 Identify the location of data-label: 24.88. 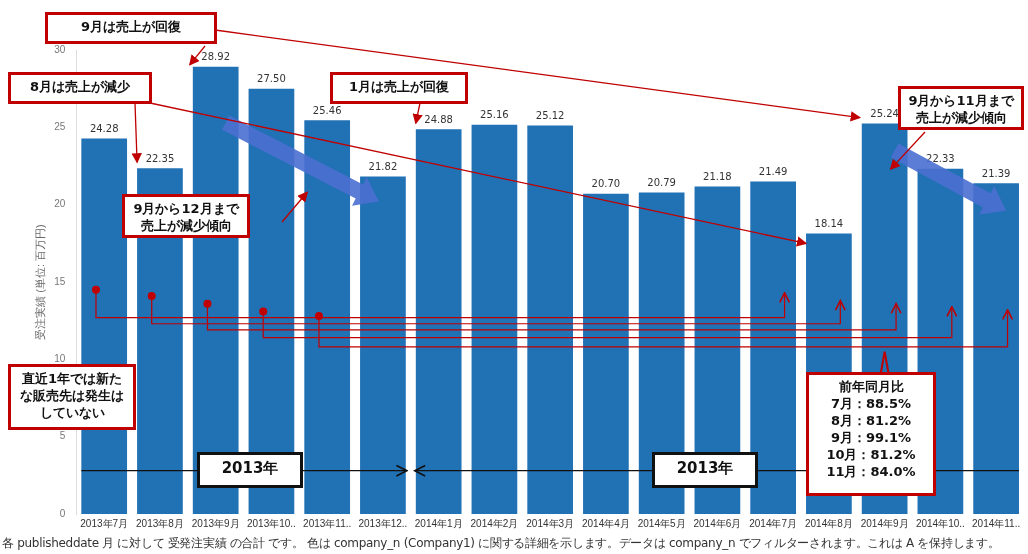
(438, 119).